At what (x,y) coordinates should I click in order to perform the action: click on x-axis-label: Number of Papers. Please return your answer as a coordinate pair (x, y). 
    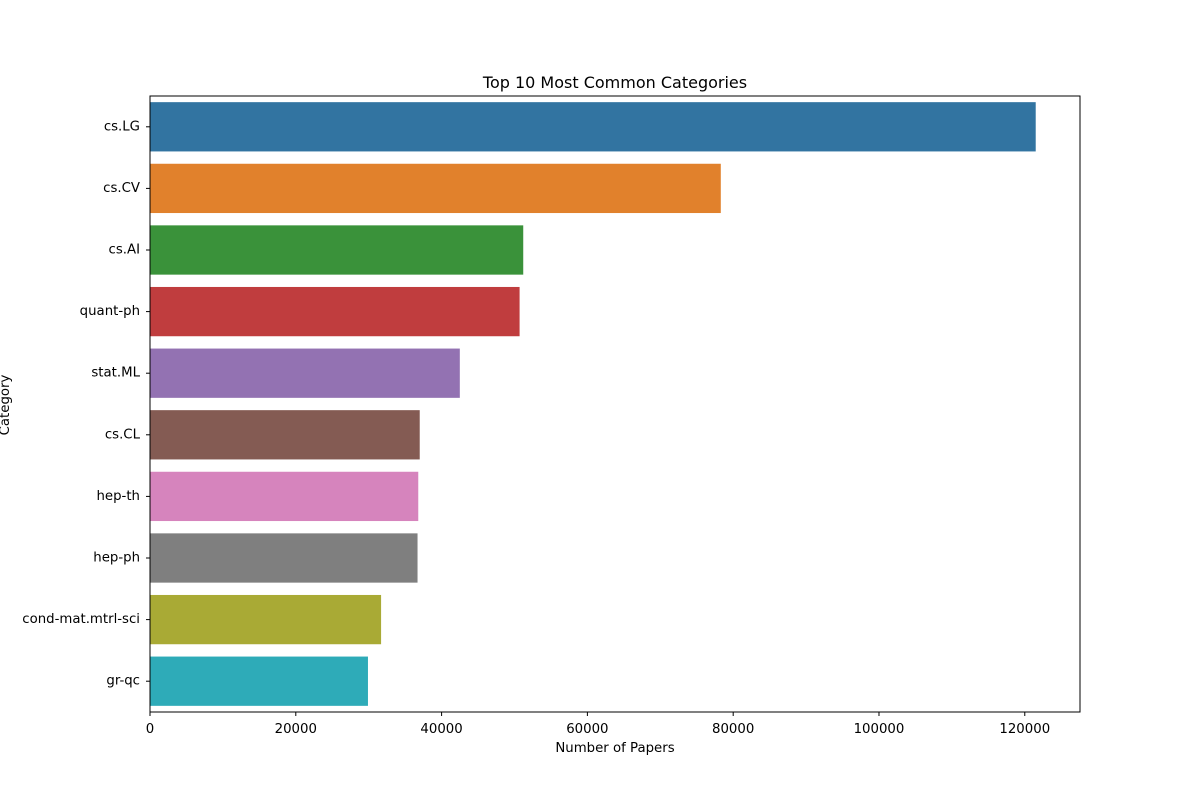
    Looking at the image, I should click on (614, 748).